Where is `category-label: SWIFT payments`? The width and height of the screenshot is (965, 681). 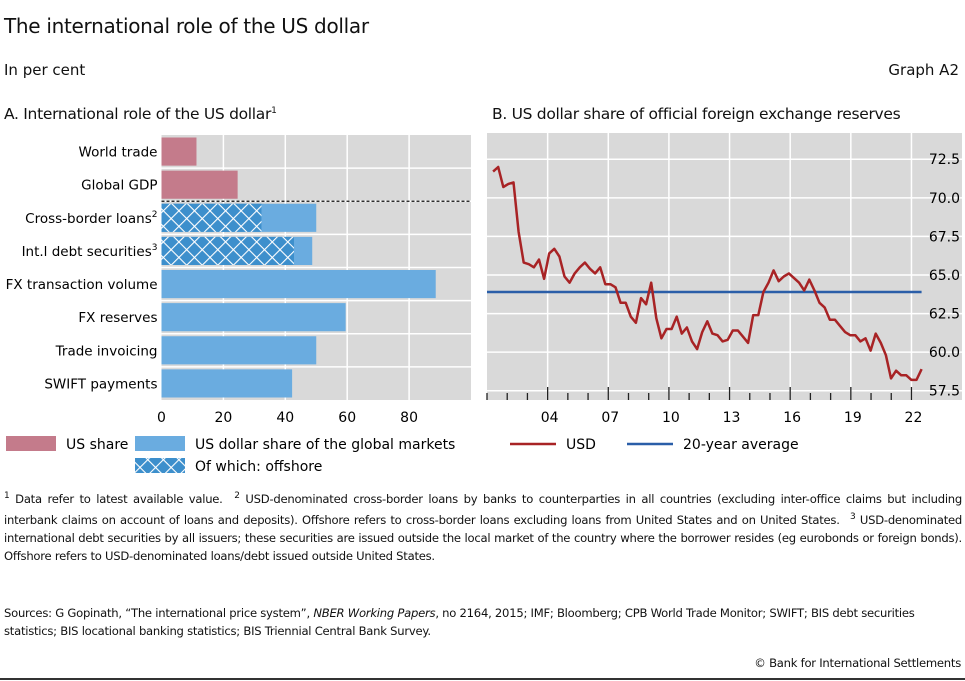
category-label: SWIFT payments is located at coordinates (100, 384).